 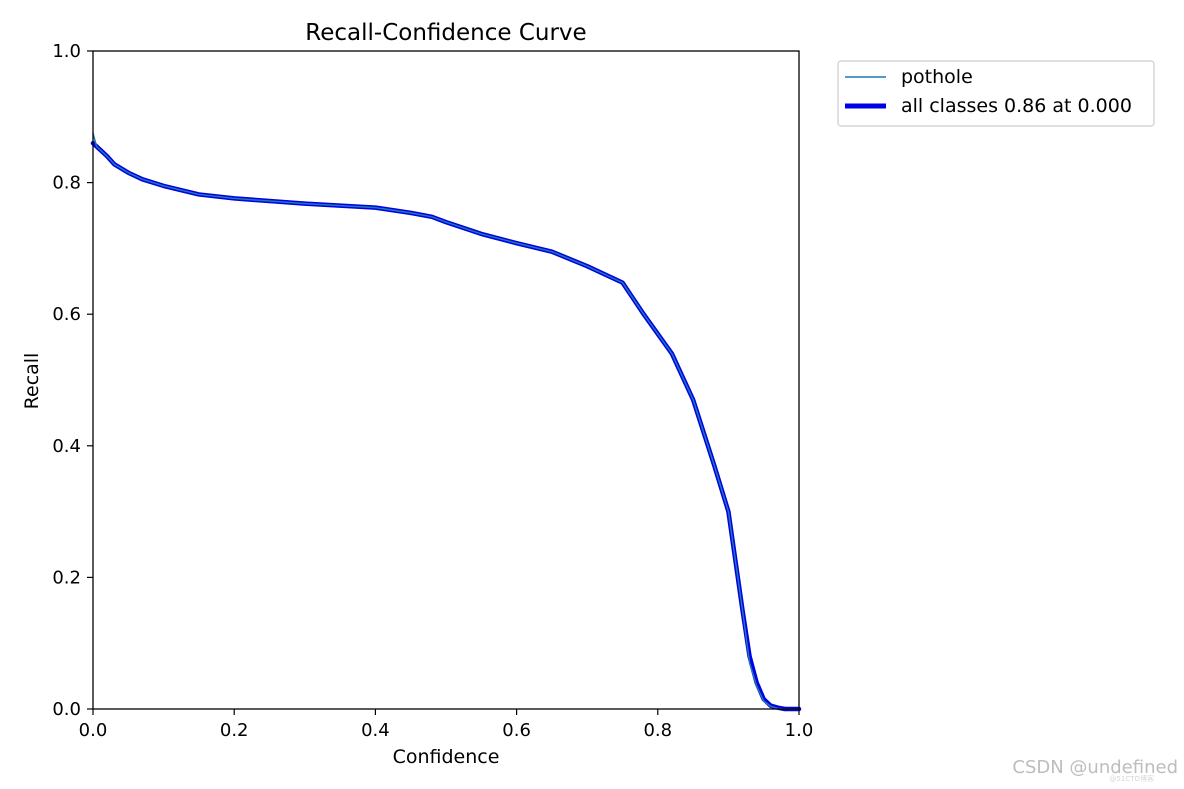 I want to click on y-tick-label: 0.2, so click(x=66, y=577).